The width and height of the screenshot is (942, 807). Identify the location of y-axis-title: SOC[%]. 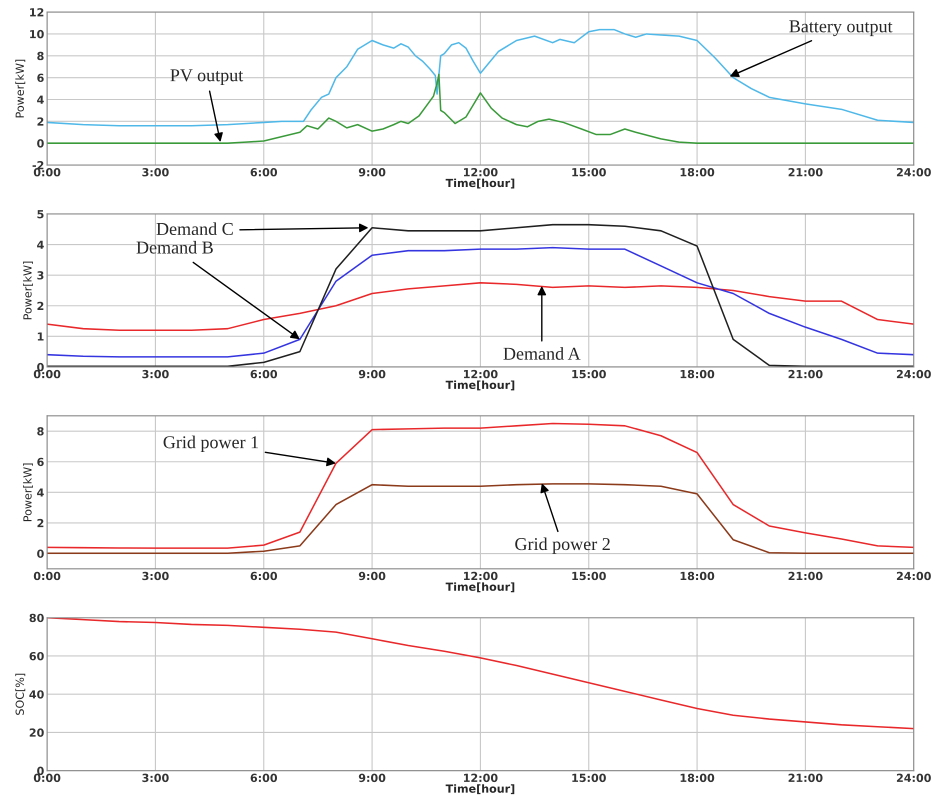
(20, 694).